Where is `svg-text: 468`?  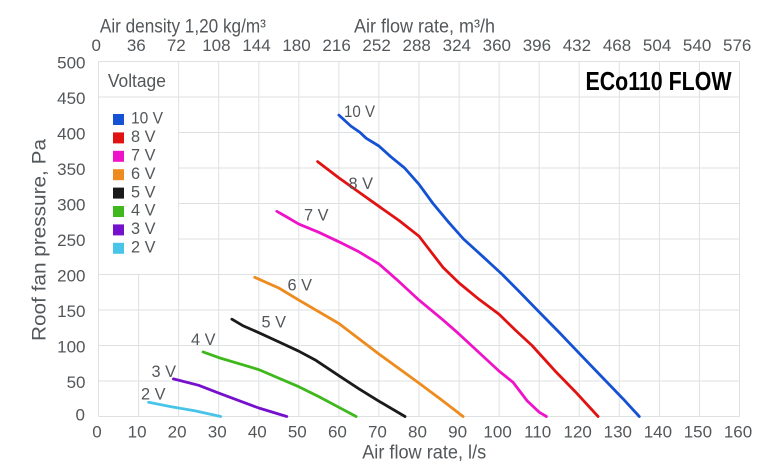 svg-text: 468 is located at coordinates (617, 45).